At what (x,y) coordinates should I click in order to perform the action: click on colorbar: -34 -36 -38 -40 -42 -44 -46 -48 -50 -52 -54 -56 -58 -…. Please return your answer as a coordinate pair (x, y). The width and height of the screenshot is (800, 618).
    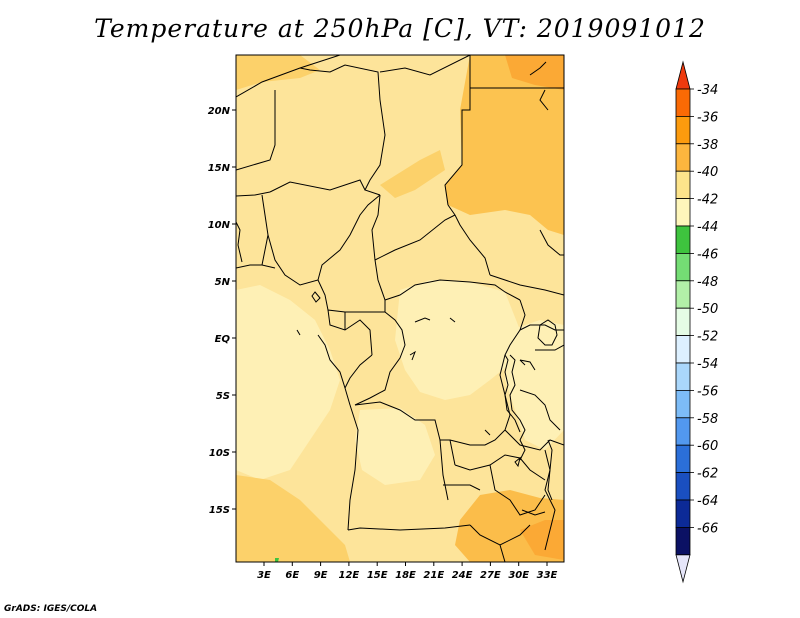
    Looking at the image, I should click on (696, 322).